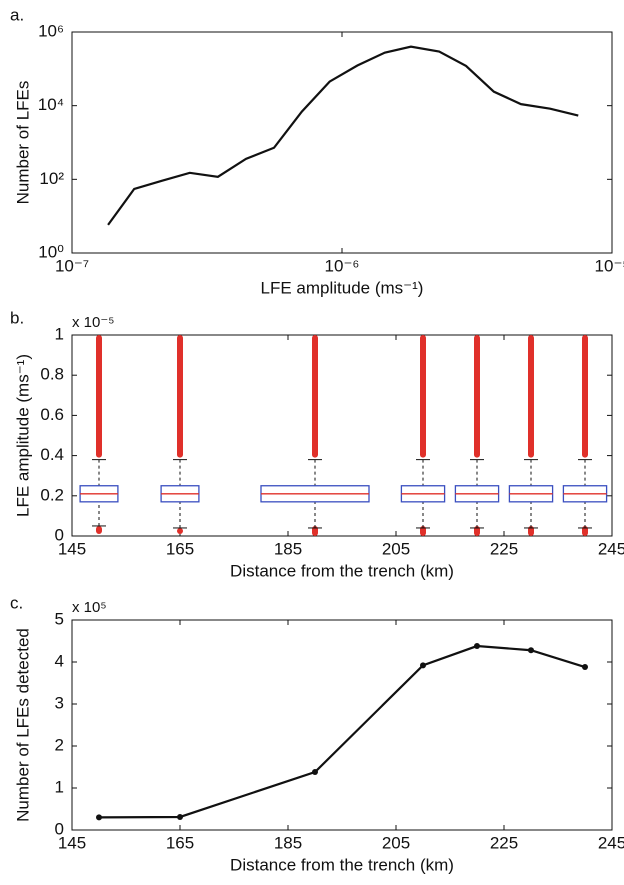 This screenshot has width=624, height=885. Describe the element at coordinates (51, 251) in the screenshot. I see `y-tick-label: 10⁰` at that location.